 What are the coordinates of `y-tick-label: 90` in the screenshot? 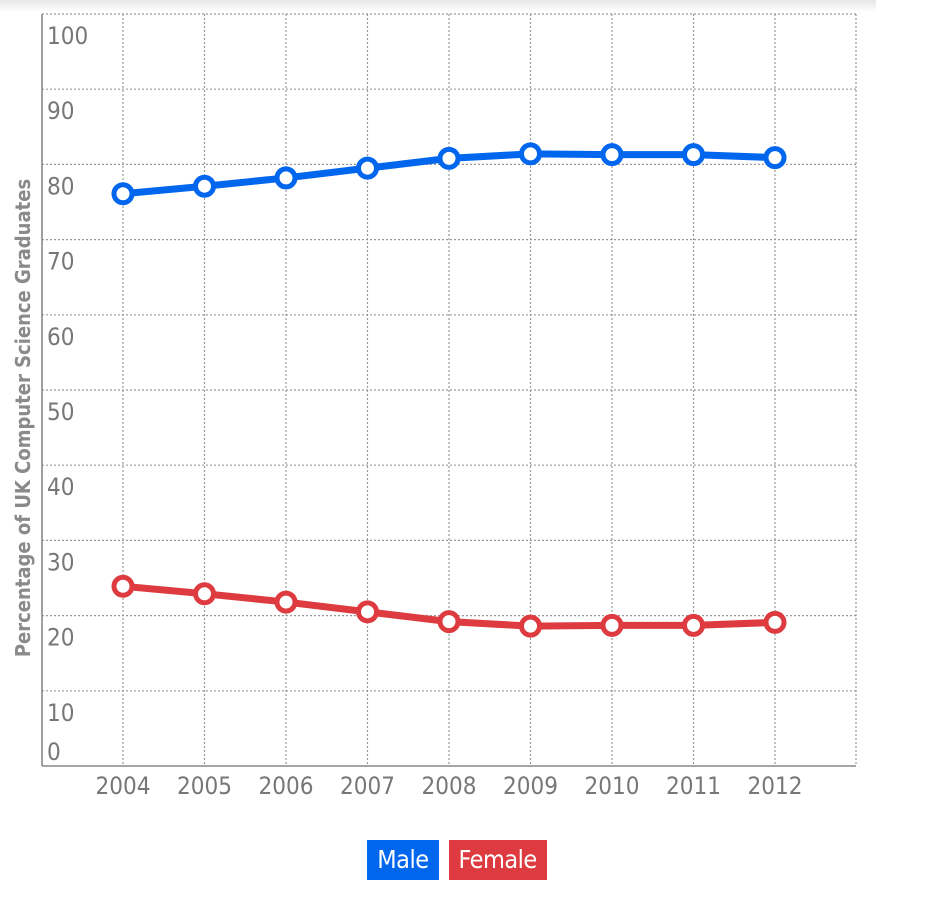 It's located at (60, 111).